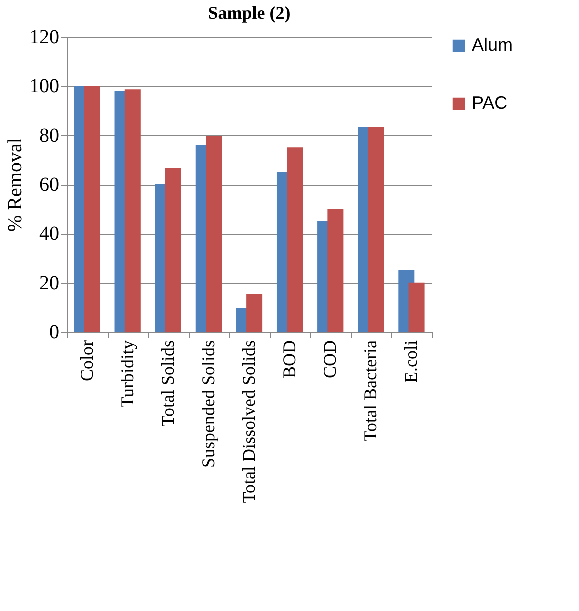 The width and height of the screenshot is (579, 611). What do you see at coordinates (50, 185) in the screenshot?
I see `y-tick-label: 60` at bounding box center [50, 185].